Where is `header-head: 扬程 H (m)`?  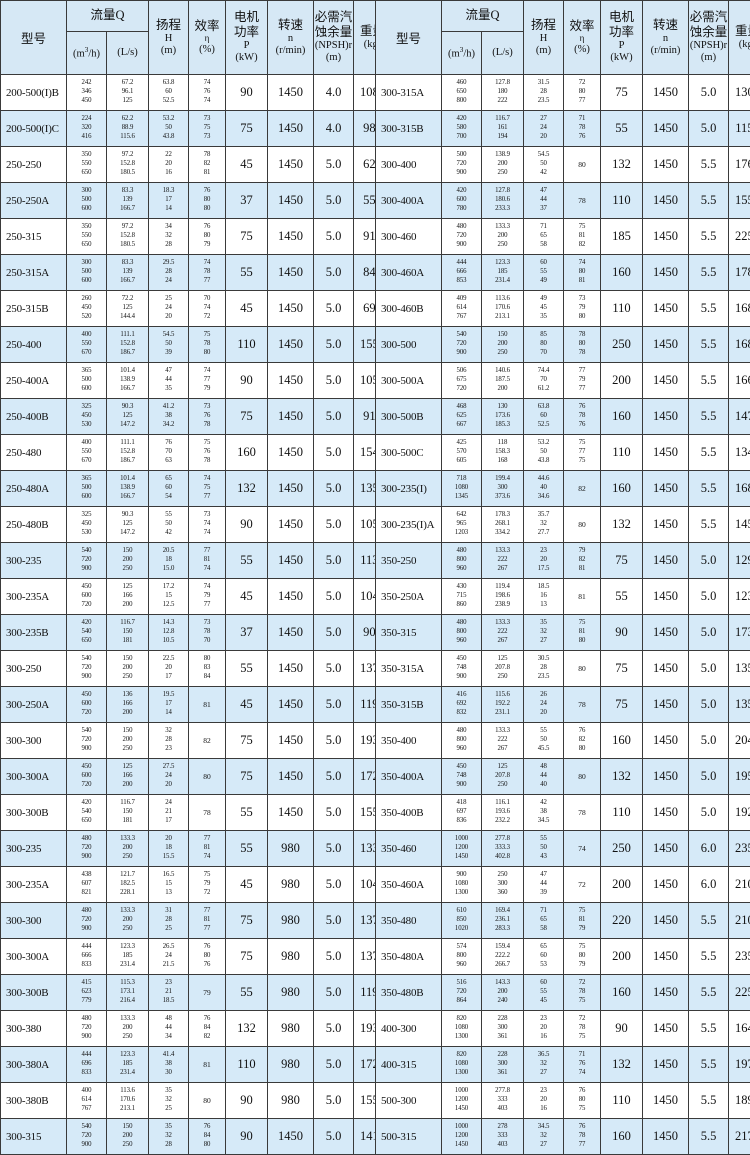
header-head: 扬程 H (m) is located at coordinates (169, 38).